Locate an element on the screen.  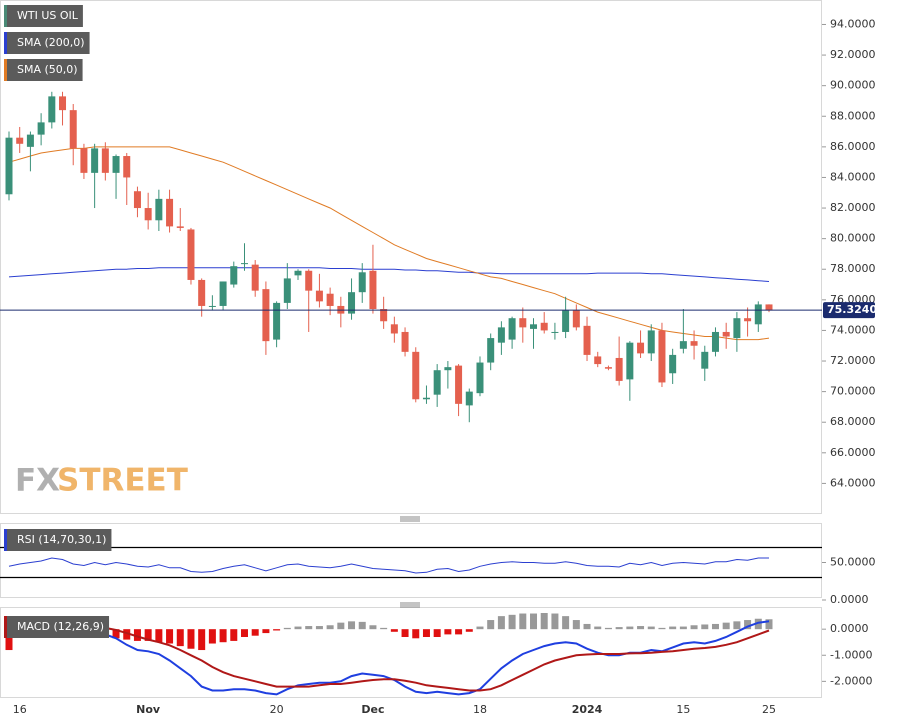
y-tick-label: 88.0000 is located at coordinates (853, 115).